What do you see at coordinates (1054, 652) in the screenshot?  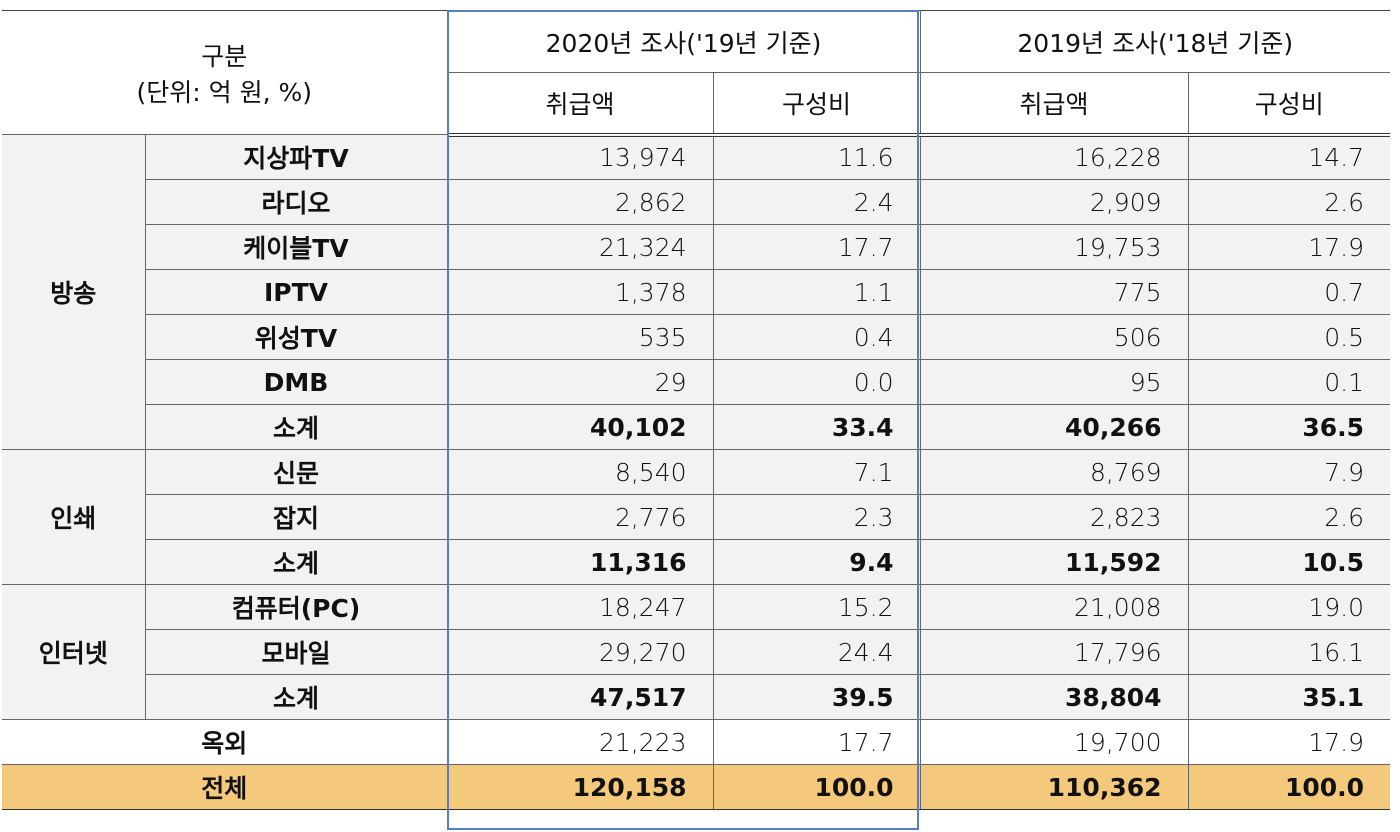 I see `amount-2019-cell: 17,796` at bounding box center [1054, 652].